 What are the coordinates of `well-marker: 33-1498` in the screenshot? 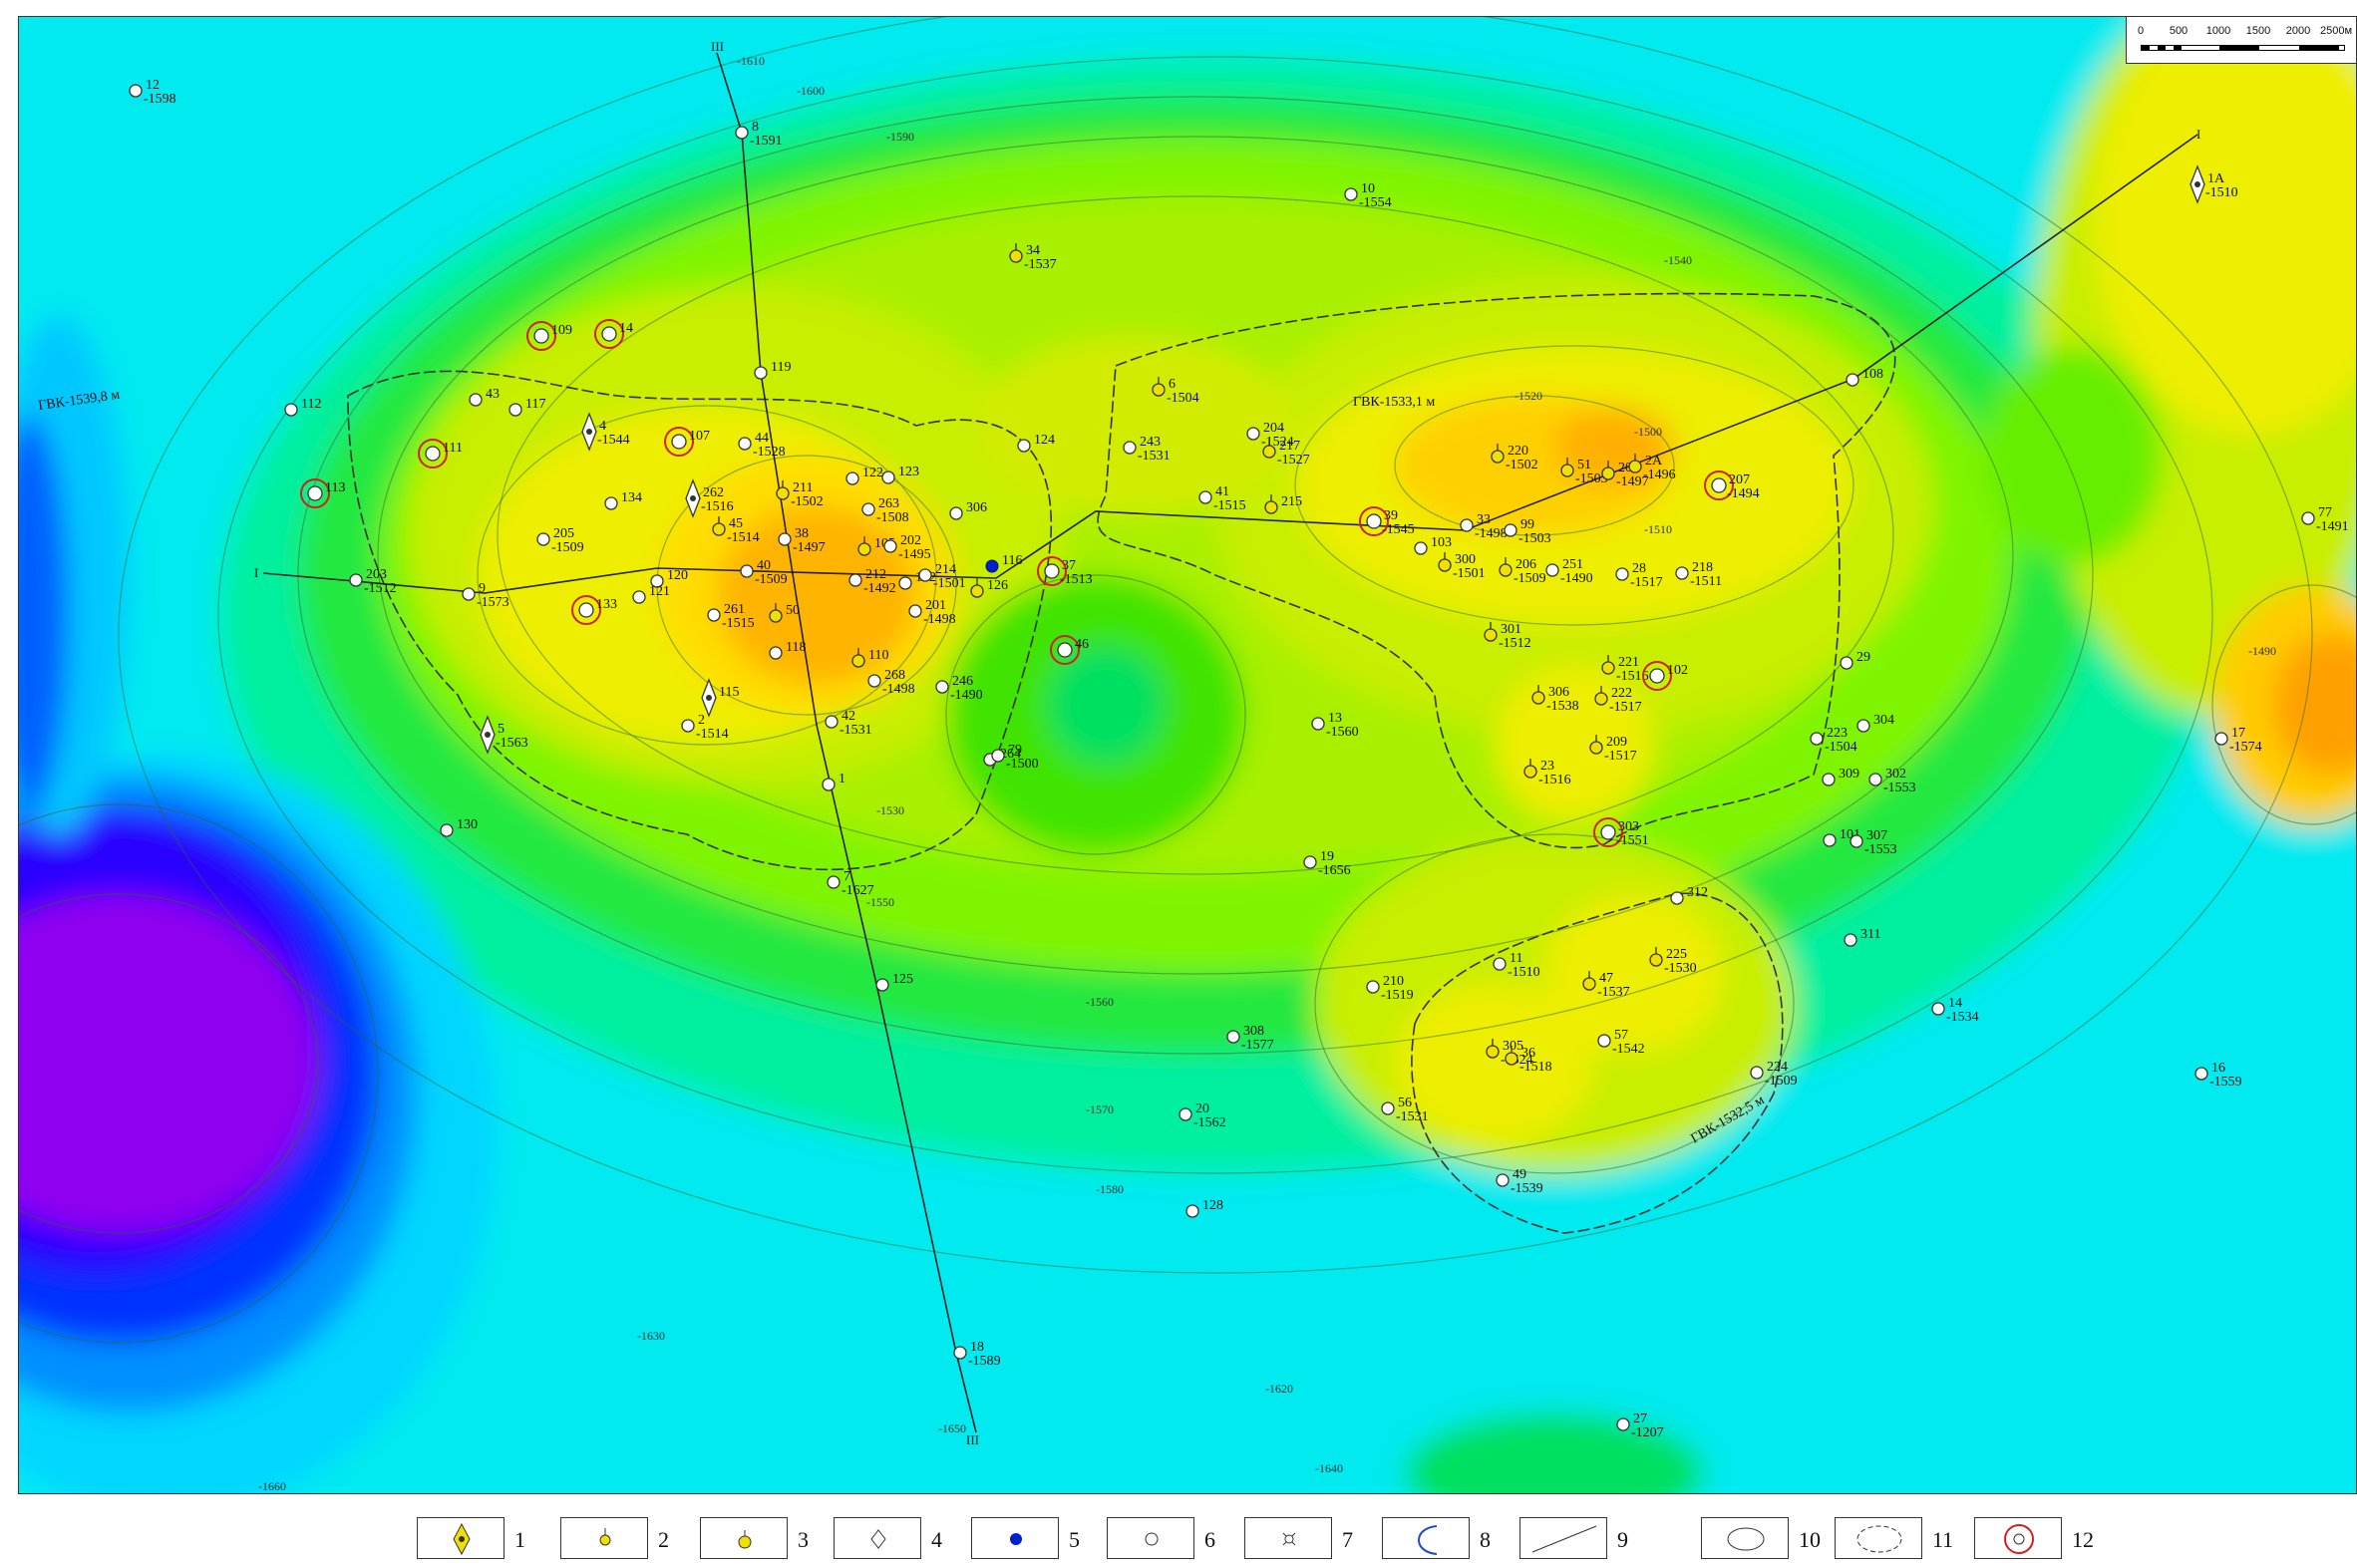 It's located at (1484, 526).